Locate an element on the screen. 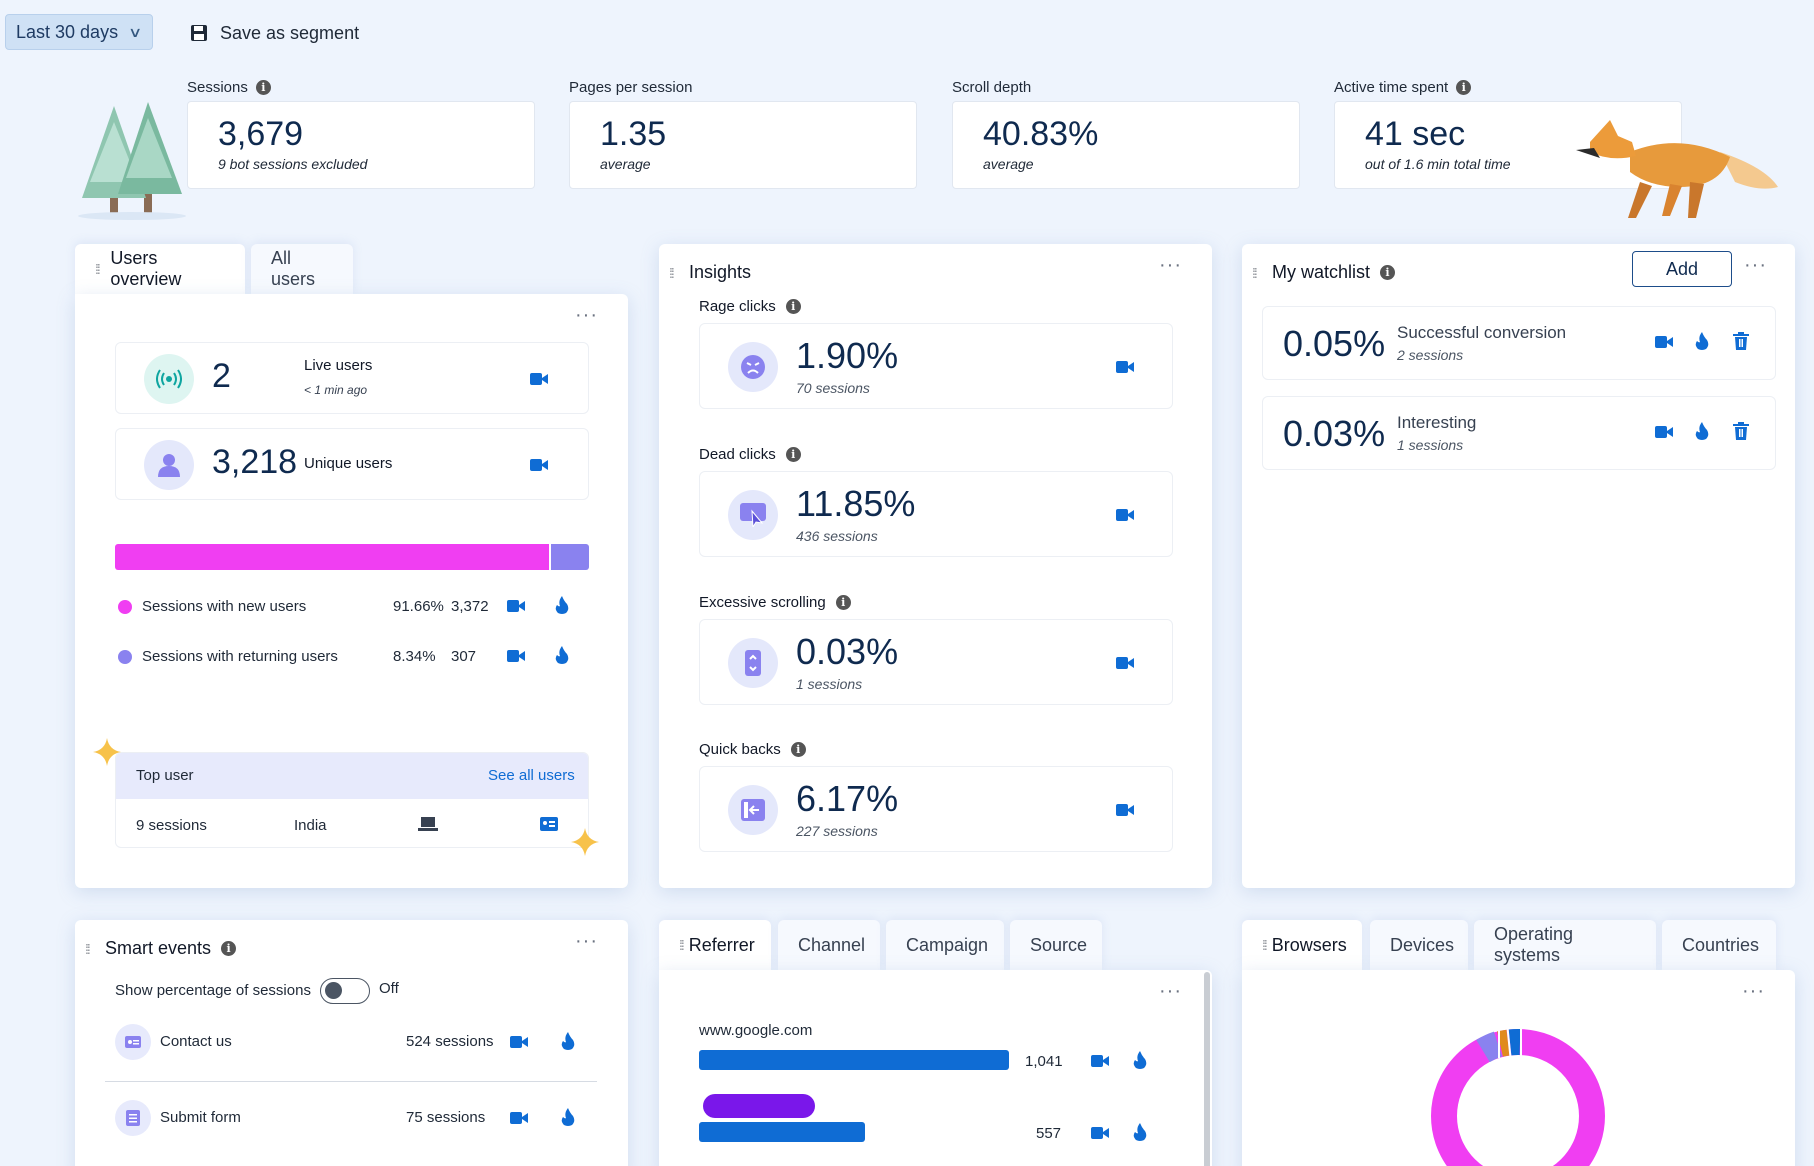 This screenshot has width=1814, height=1166. tab-campaign: Campaign is located at coordinates (945, 945).